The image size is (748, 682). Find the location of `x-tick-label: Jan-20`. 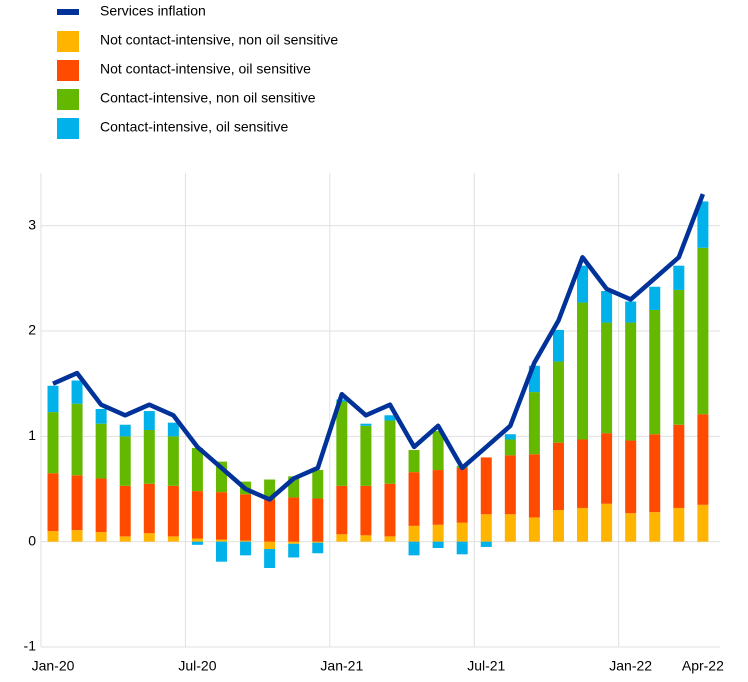

x-tick-label: Jan-20 is located at coordinates (53, 666).